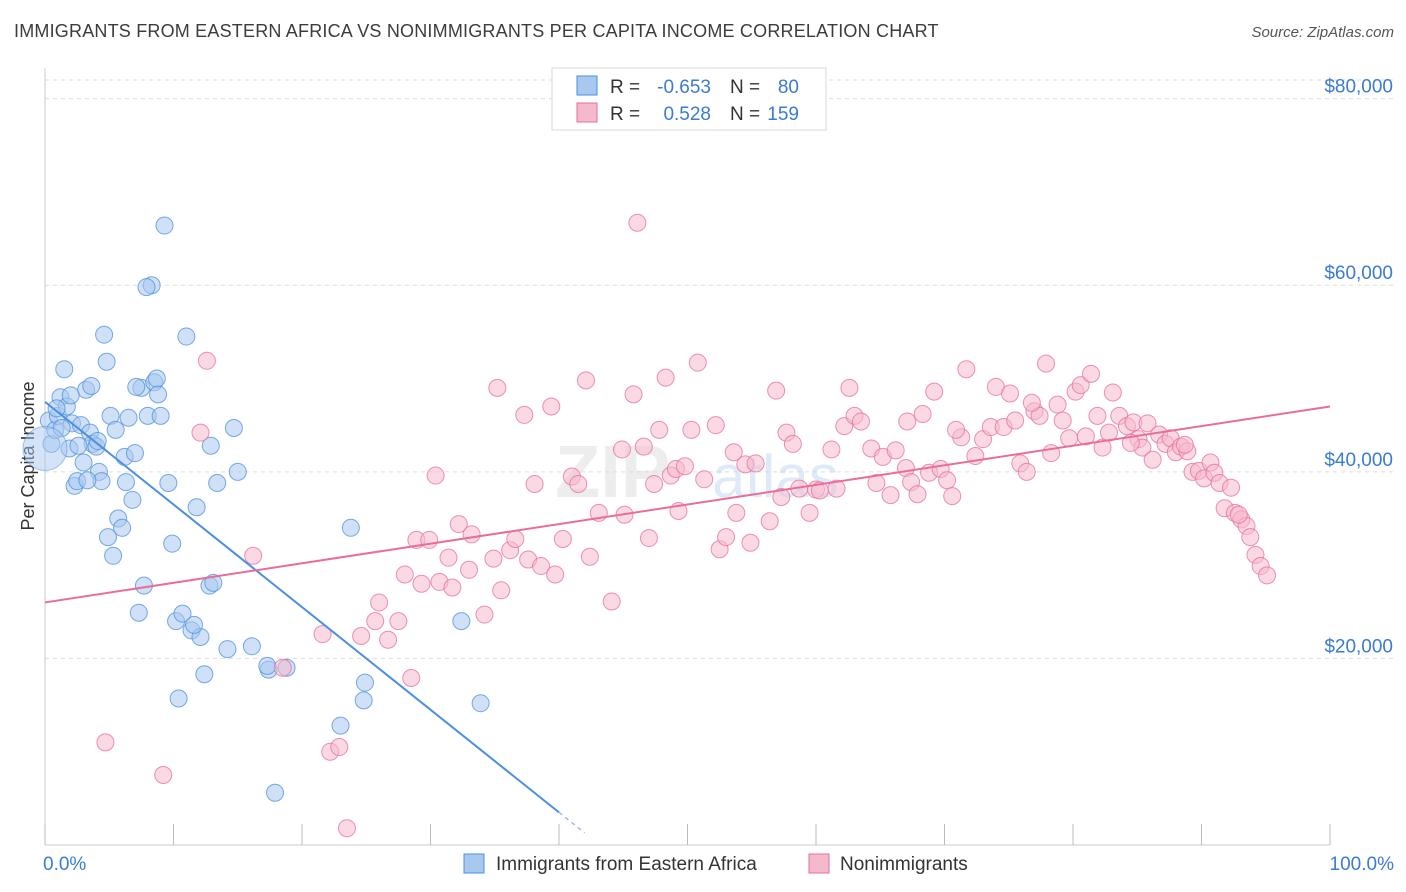 Image resolution: width=1406 pixels, height=892 pixels. I want to click on y-tick-label: $60,000, so click(1358, 273).